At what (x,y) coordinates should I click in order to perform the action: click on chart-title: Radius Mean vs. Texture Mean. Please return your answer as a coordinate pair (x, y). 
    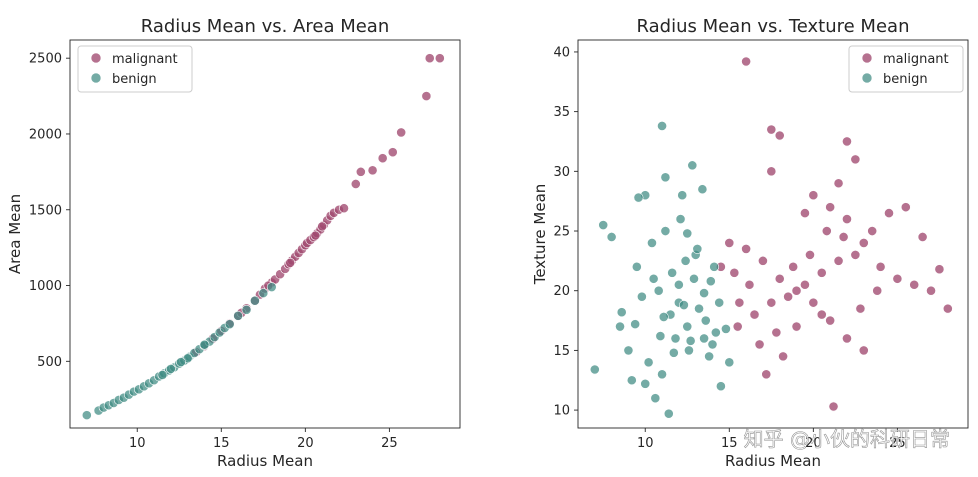
    Looking at the image, I should click on (773, 26).